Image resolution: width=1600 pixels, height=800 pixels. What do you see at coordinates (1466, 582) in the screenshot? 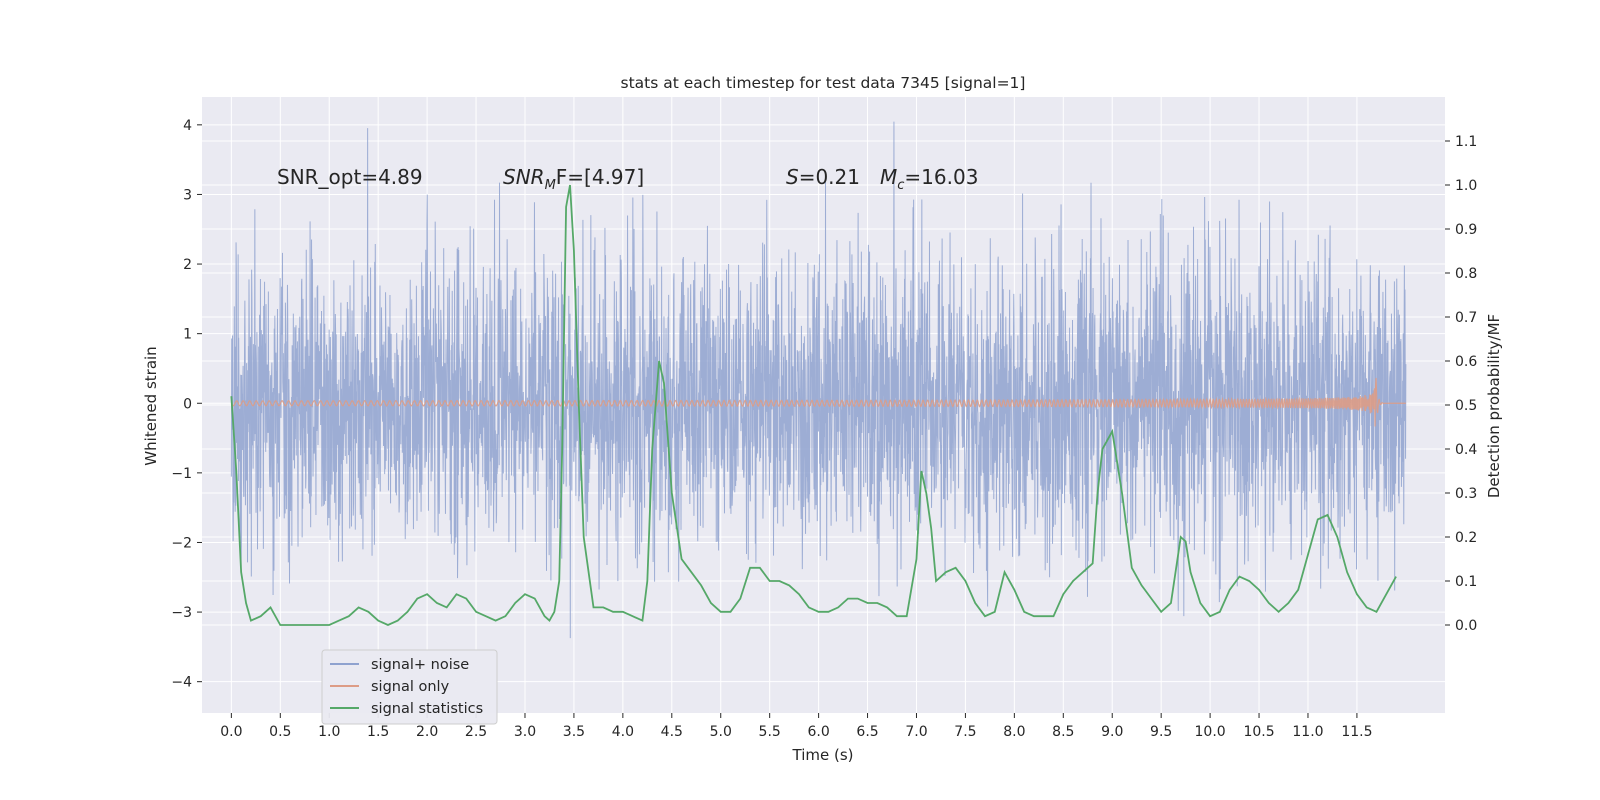
I see `y2-tick-label: 0.1` at bounding box center [1466, 582].